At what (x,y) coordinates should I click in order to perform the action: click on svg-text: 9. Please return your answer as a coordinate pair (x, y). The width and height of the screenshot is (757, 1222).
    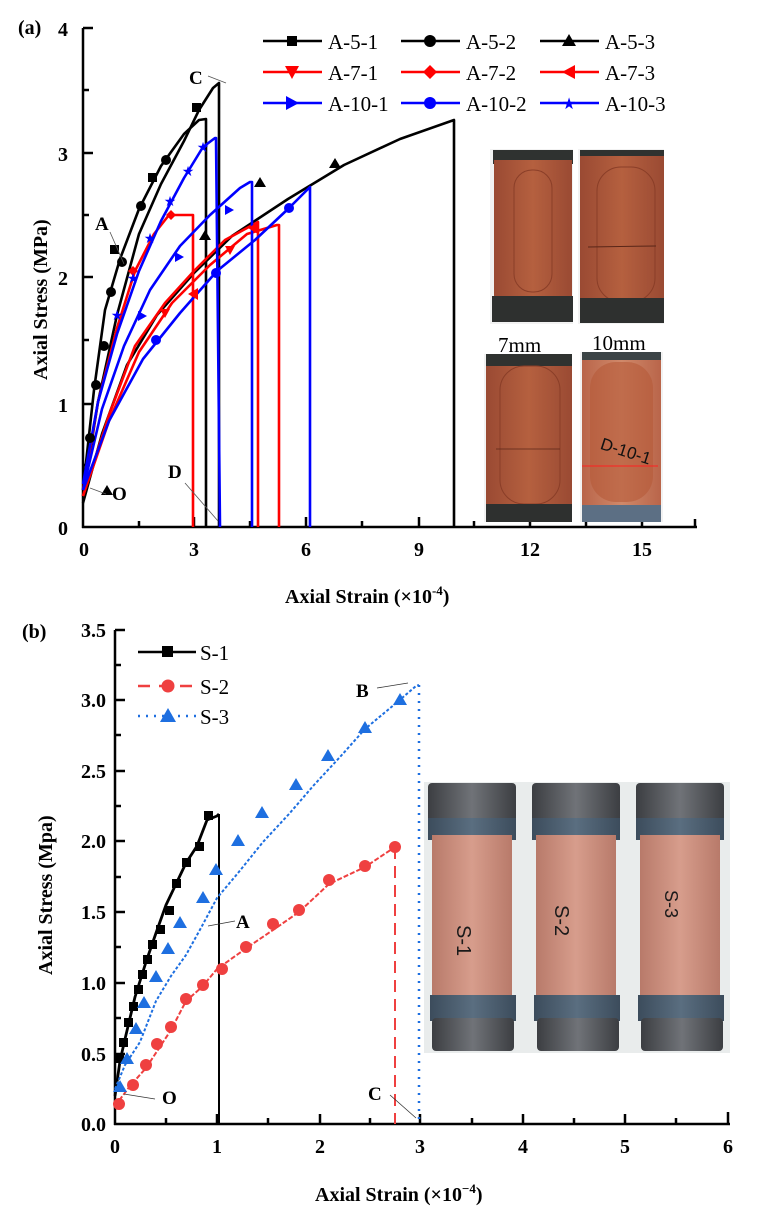
    Looking at the image, I should click on (419, 550).